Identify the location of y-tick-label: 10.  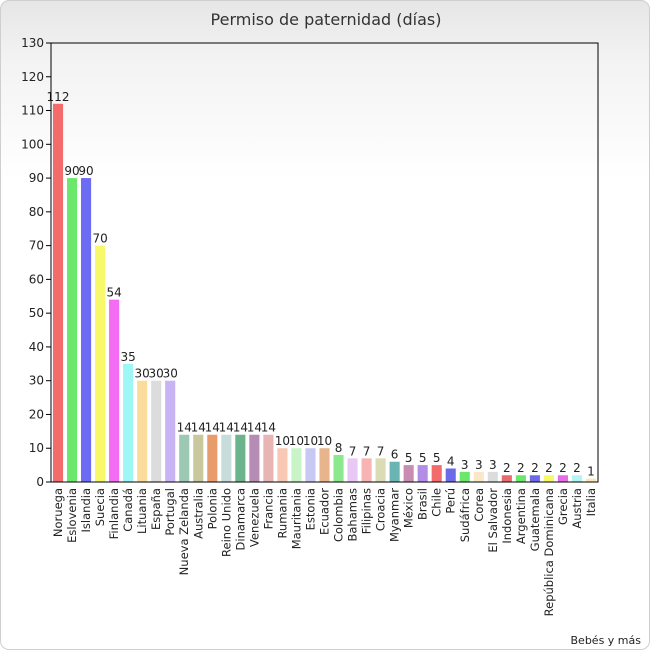
(36, 448).